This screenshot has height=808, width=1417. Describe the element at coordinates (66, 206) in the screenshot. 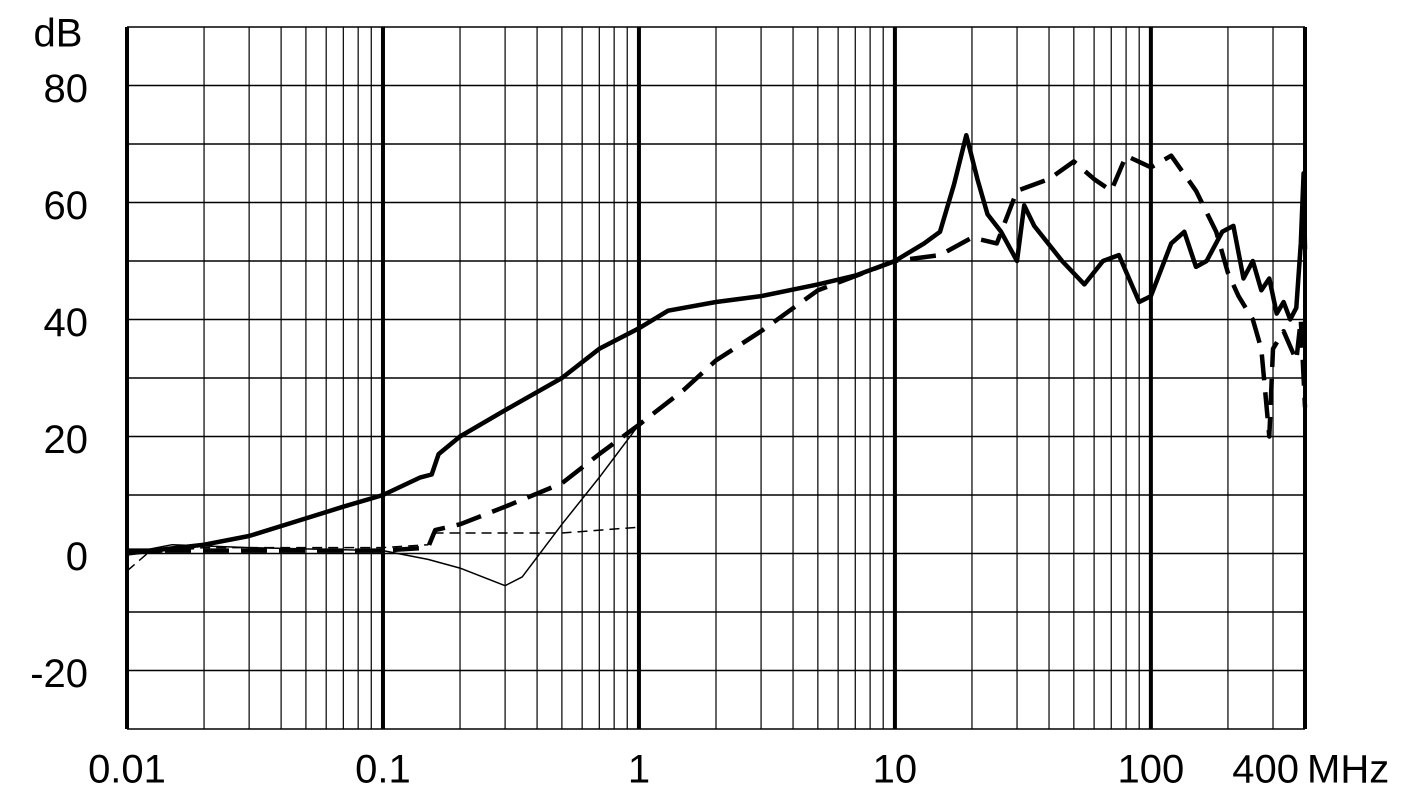

I see `y-tick-label: 60` at that location.